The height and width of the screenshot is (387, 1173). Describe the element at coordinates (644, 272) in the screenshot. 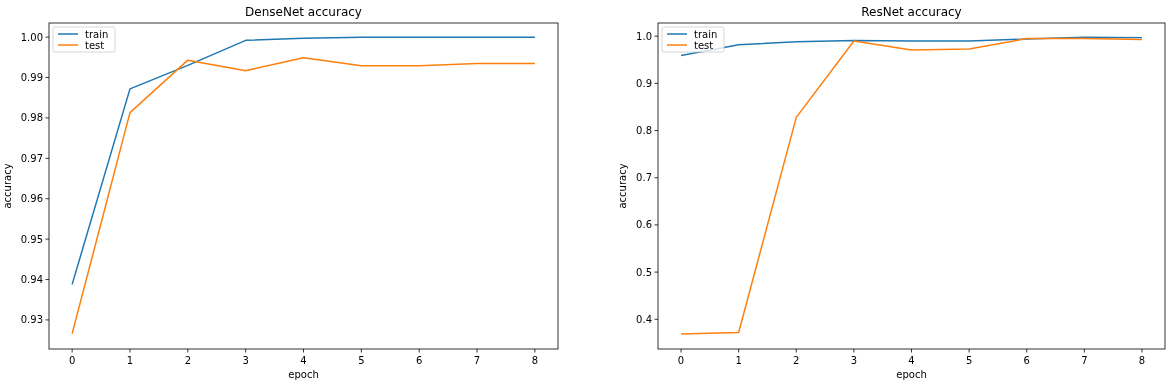

I see `y-tick-label: 0.5` at that location.